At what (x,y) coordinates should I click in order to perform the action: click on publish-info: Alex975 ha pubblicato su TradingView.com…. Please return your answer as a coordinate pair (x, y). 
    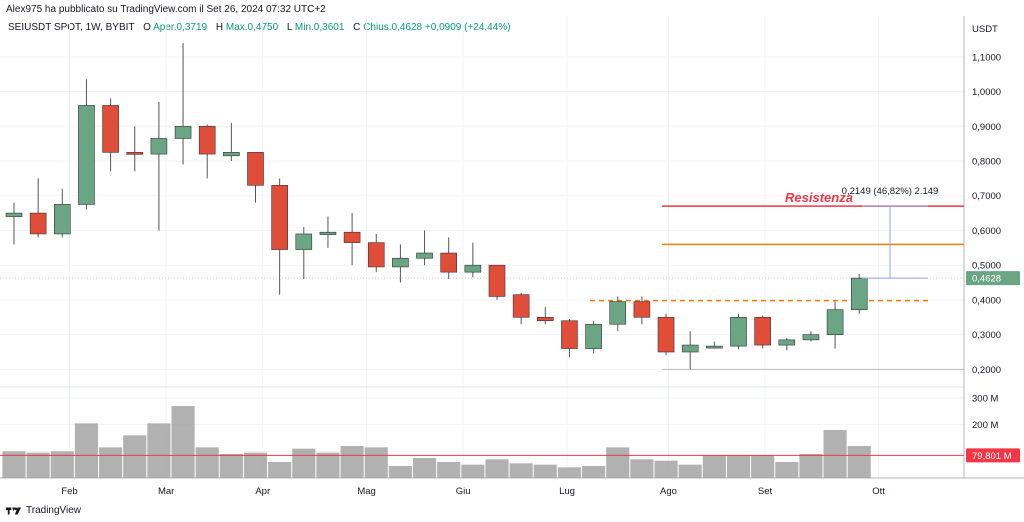
    Looking at the image, I should click on (166, 9).